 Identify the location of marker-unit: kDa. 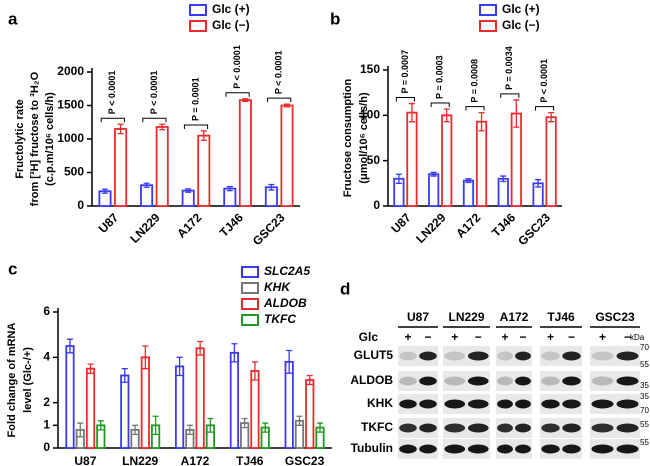
(637, 337).